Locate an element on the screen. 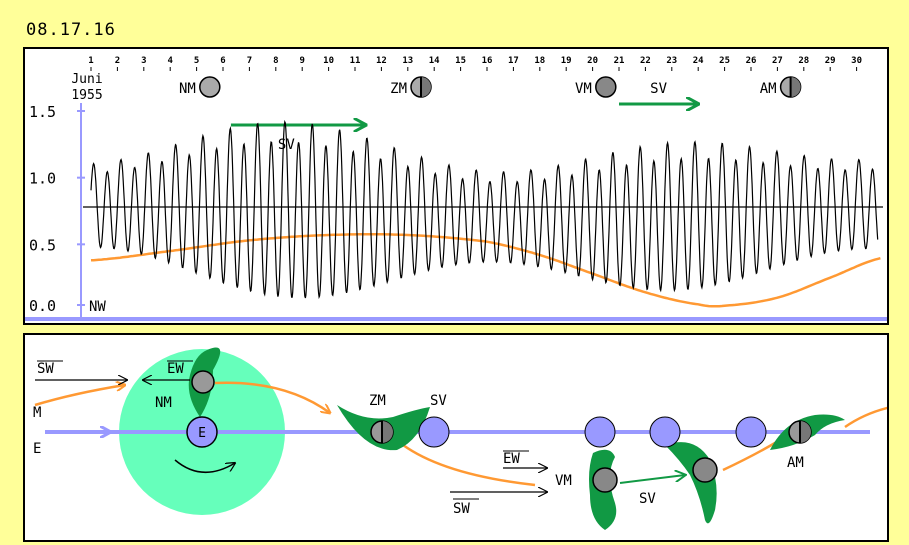 The height and width of the screenshot is (545, 909). day-tick-label: 11 is located at coordinates (355, 61).